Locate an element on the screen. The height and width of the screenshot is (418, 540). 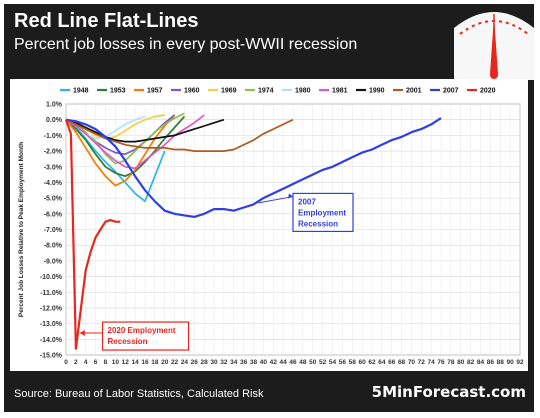
legend-label: 1969 is located at coordinates (229, 91).